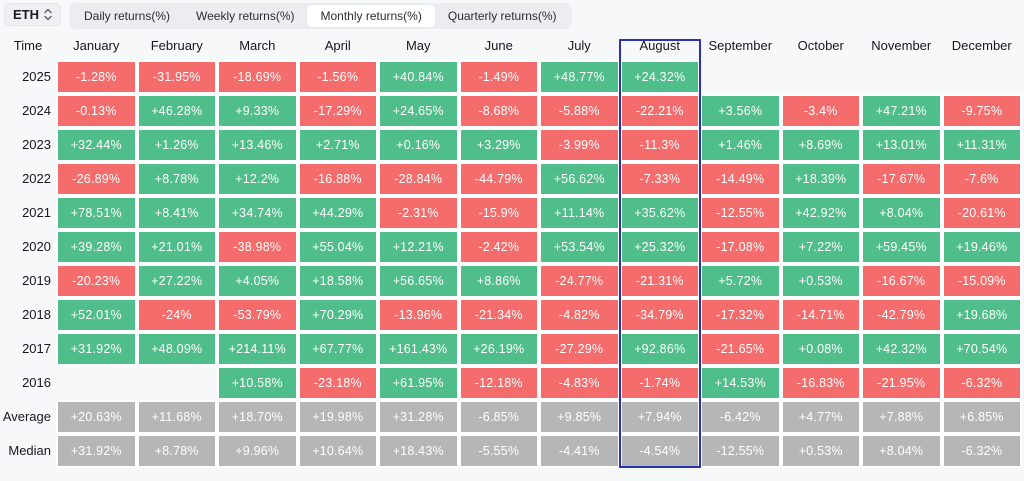 This screenshot has width=1024, height=481. What do you see at coordinates (659, 349) in the screenshot?
I see `cell-2017-august: +92.86%` at bounding box center [659, 349].